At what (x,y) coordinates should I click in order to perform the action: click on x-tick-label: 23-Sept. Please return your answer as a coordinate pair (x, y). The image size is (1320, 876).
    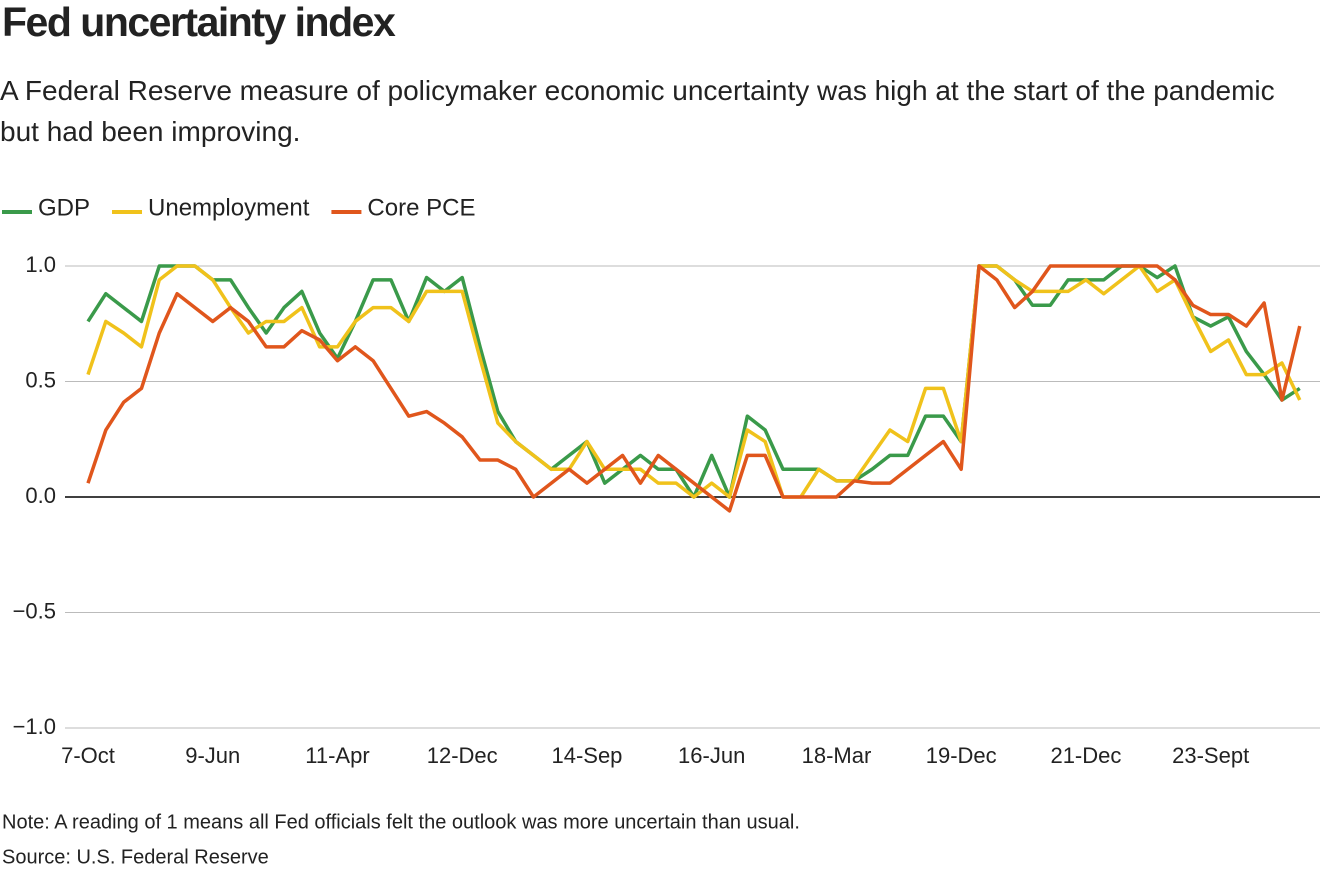
    Looking at the image, I should click on (1210, 755).